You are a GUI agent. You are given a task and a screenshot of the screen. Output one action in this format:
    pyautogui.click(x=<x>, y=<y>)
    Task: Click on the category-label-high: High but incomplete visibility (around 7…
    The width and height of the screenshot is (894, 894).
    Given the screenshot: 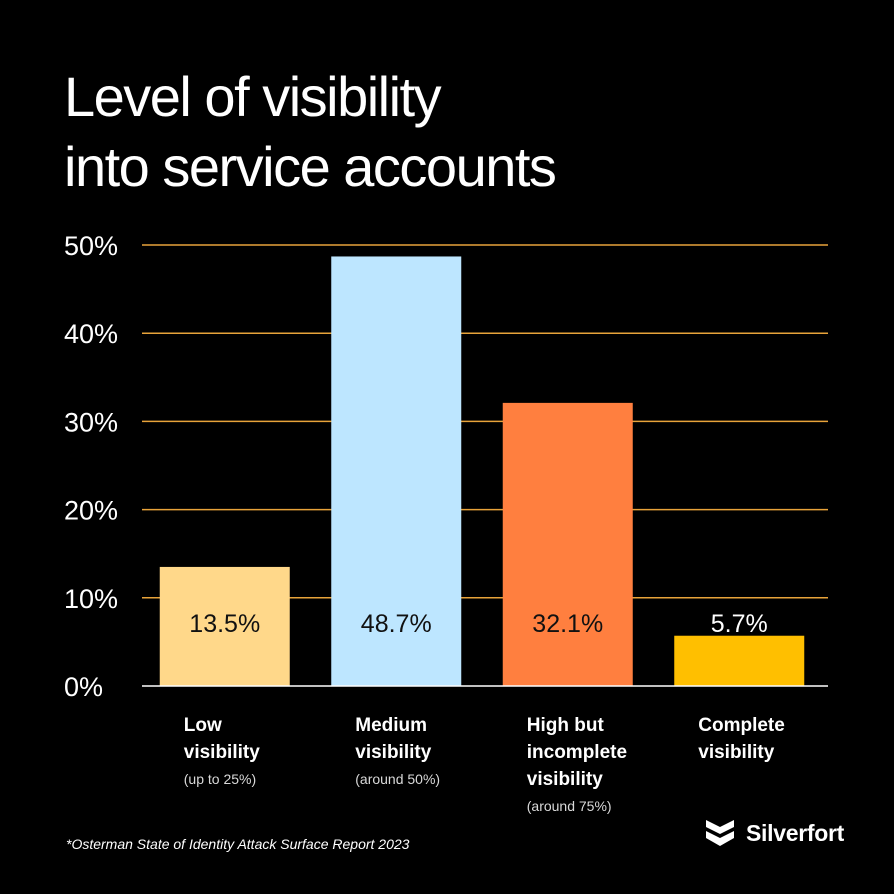 What is the action you would take?
    pyautogui.click(x=602, y=763)
    